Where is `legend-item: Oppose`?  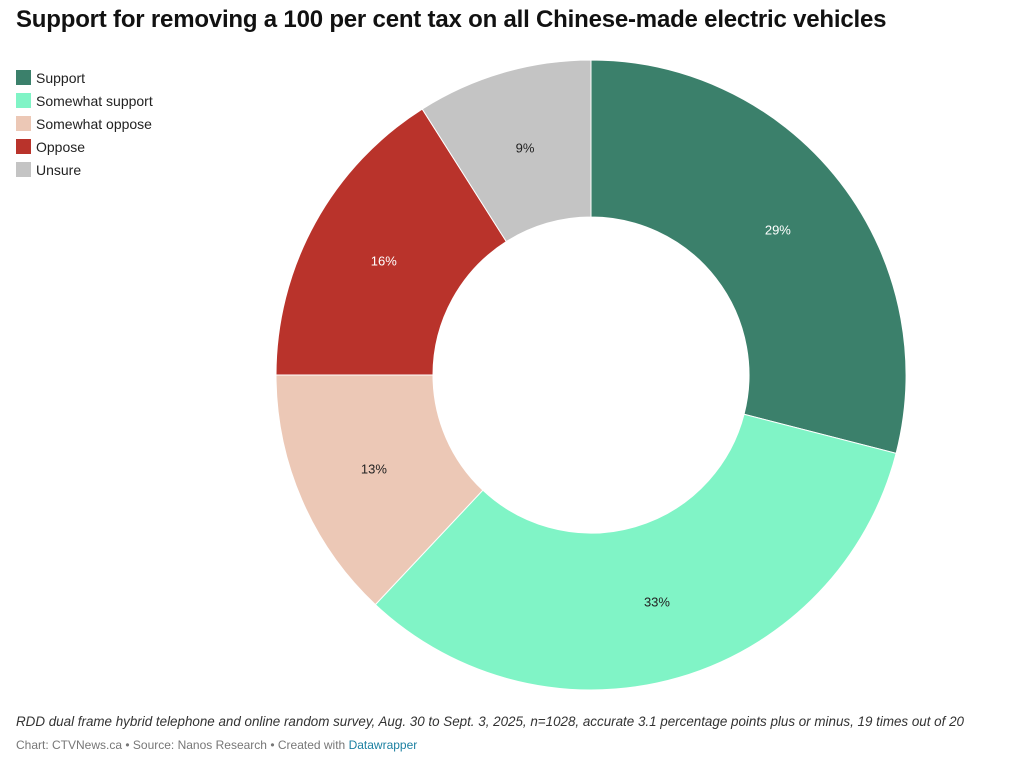 legend-item: Oppose is located at coordinates (84, 146).